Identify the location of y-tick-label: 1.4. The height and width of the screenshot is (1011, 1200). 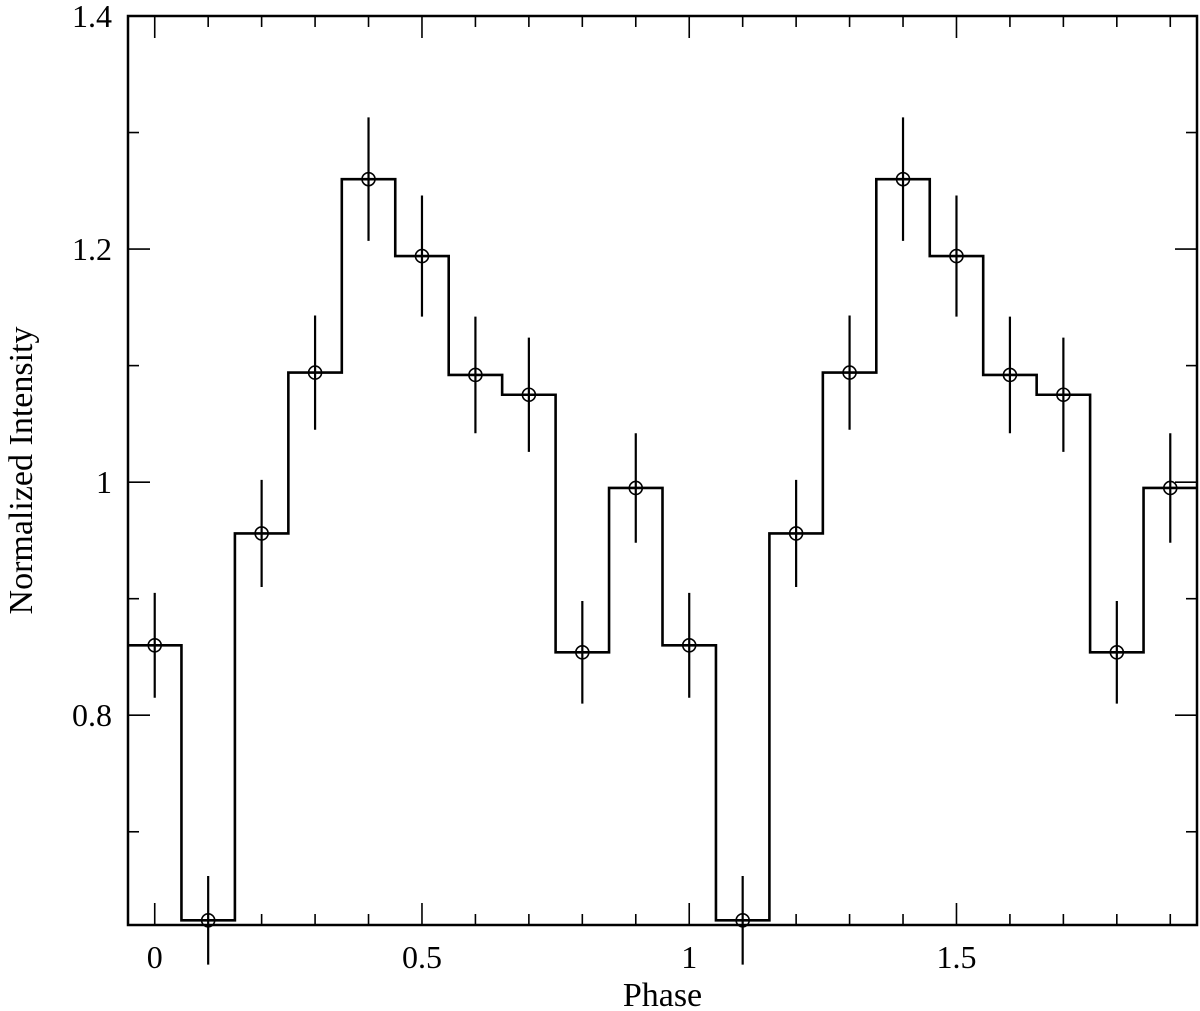
(92, 17).